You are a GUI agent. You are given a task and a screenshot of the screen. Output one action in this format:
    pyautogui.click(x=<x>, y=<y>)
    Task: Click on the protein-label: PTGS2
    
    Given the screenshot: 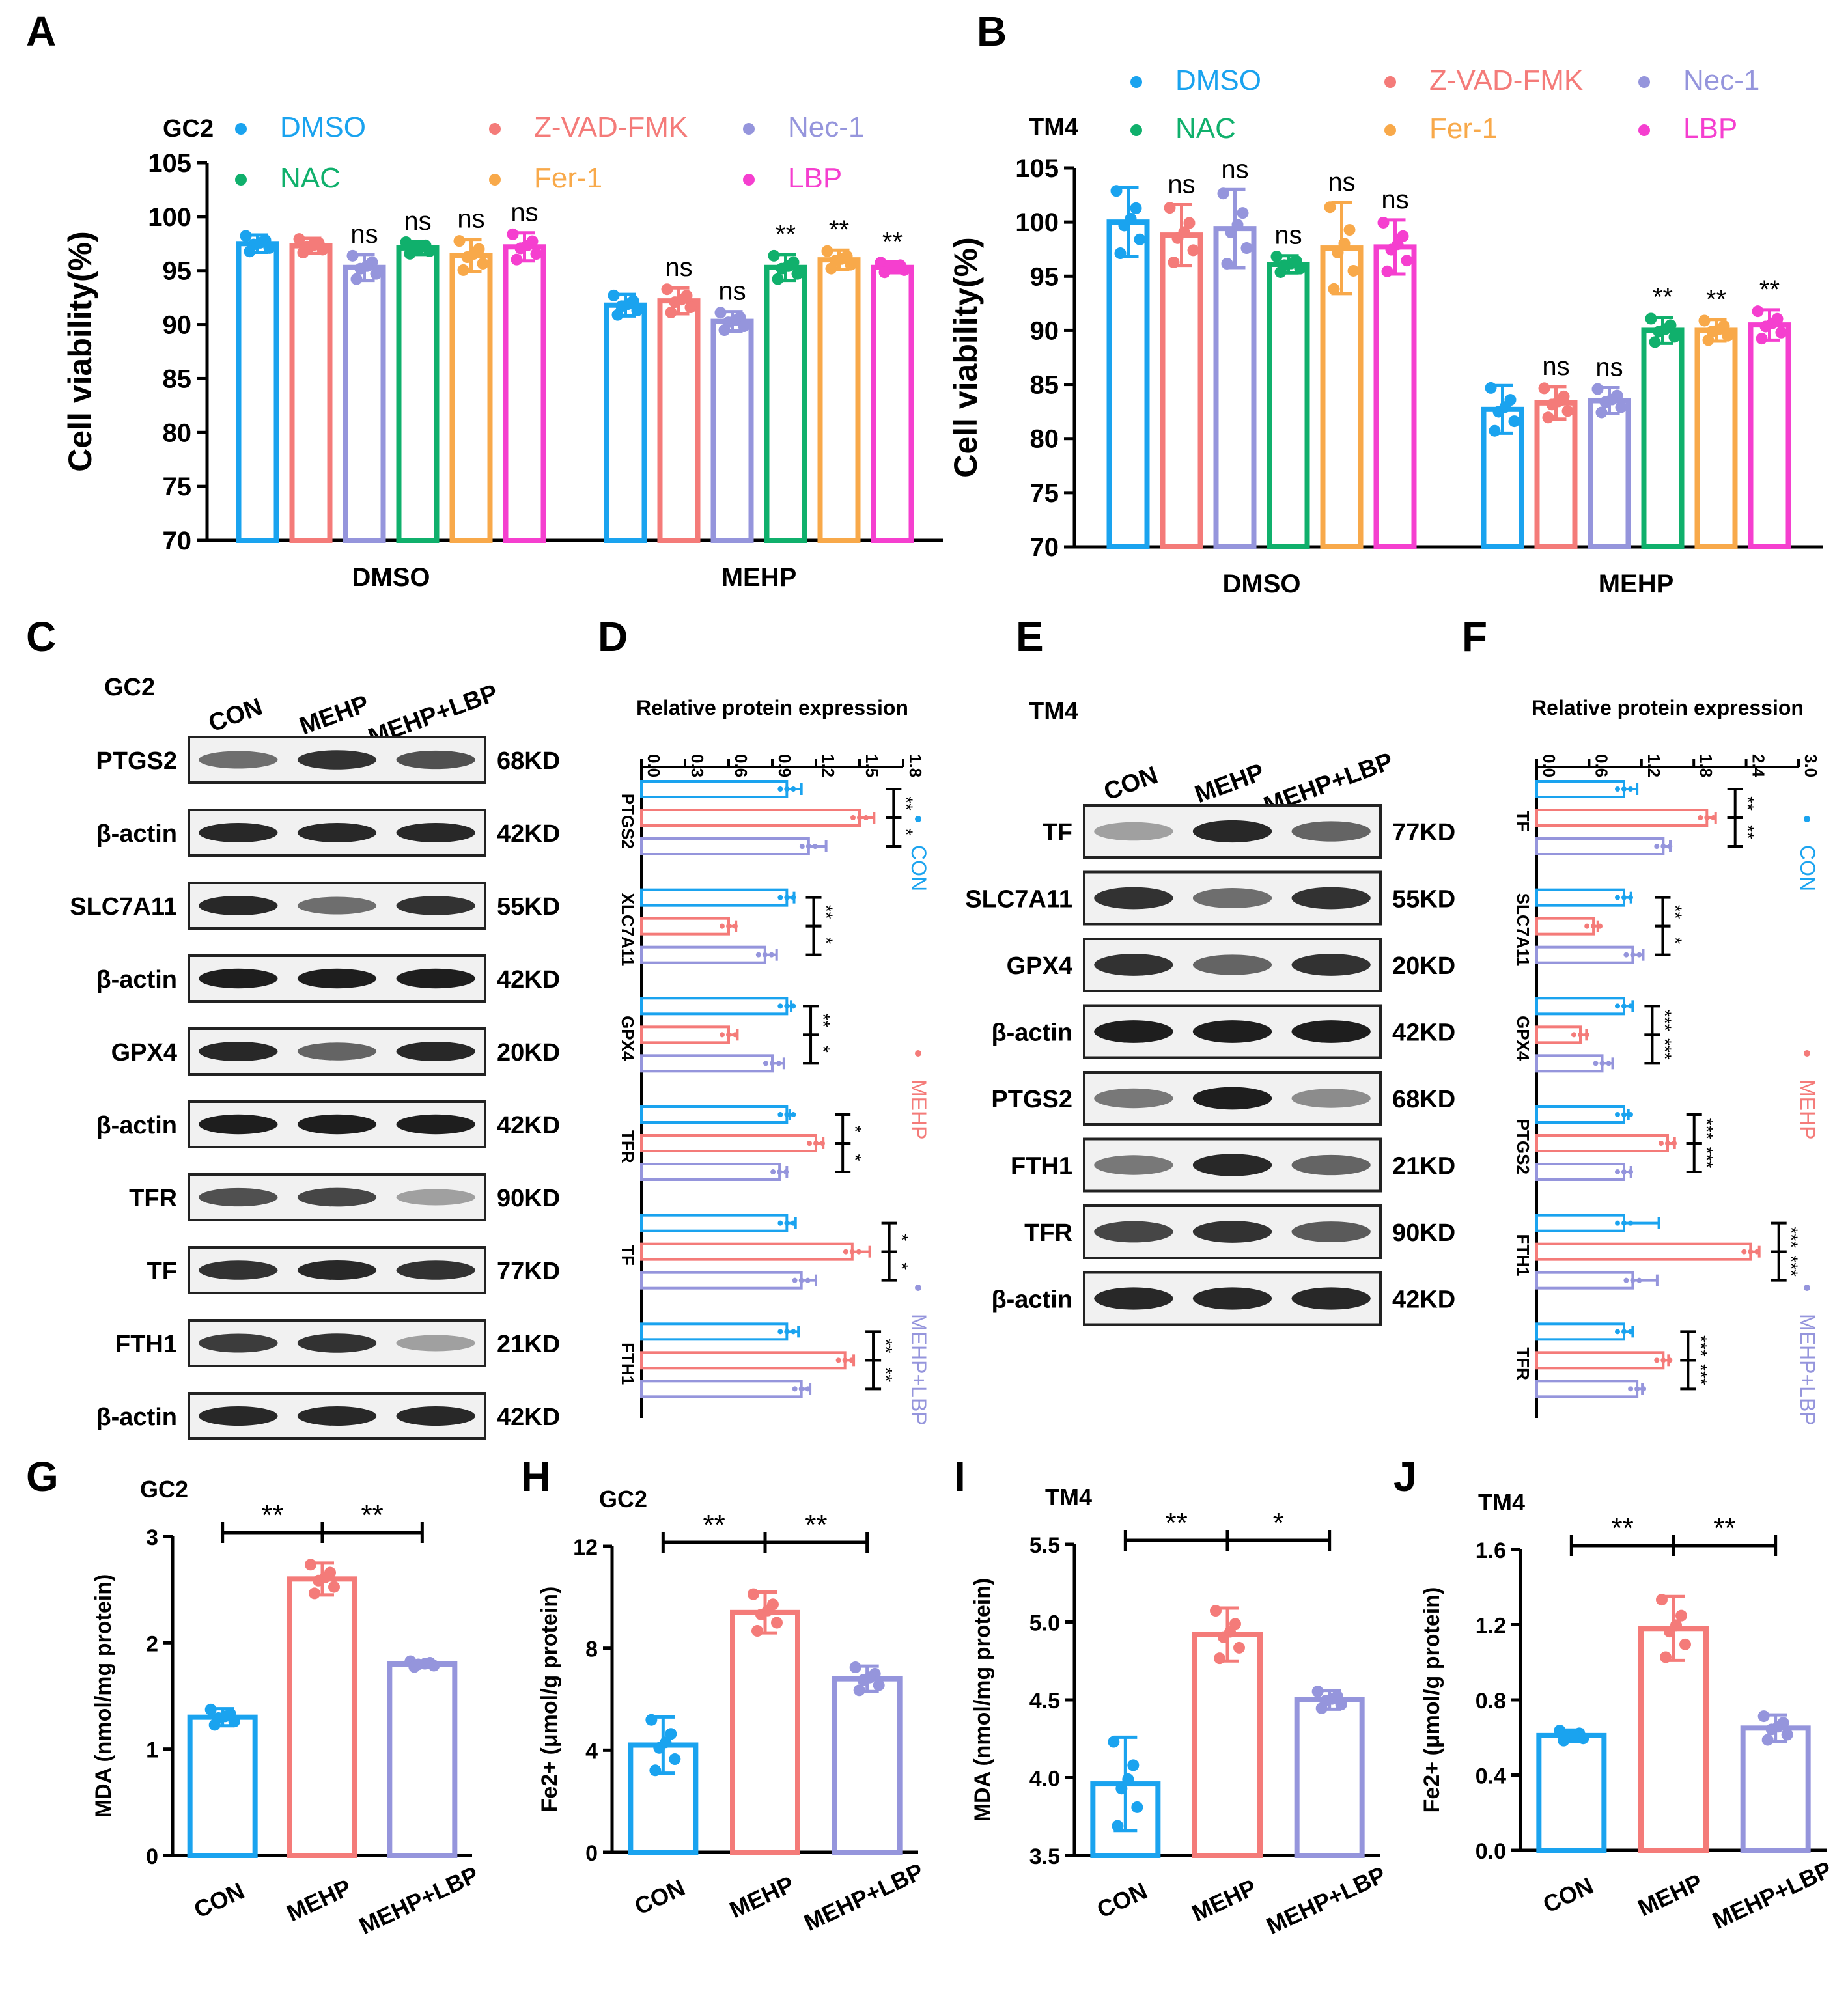 What is the action you would take?
    pyautogui.click(x=1032, y=1099)
    